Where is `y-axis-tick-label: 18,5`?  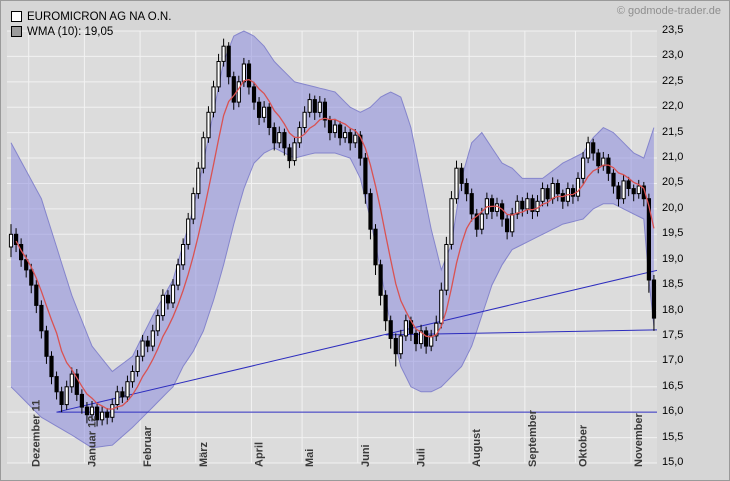
y-axis-tick-label: 18,5 is located at coordinates (673, 284).